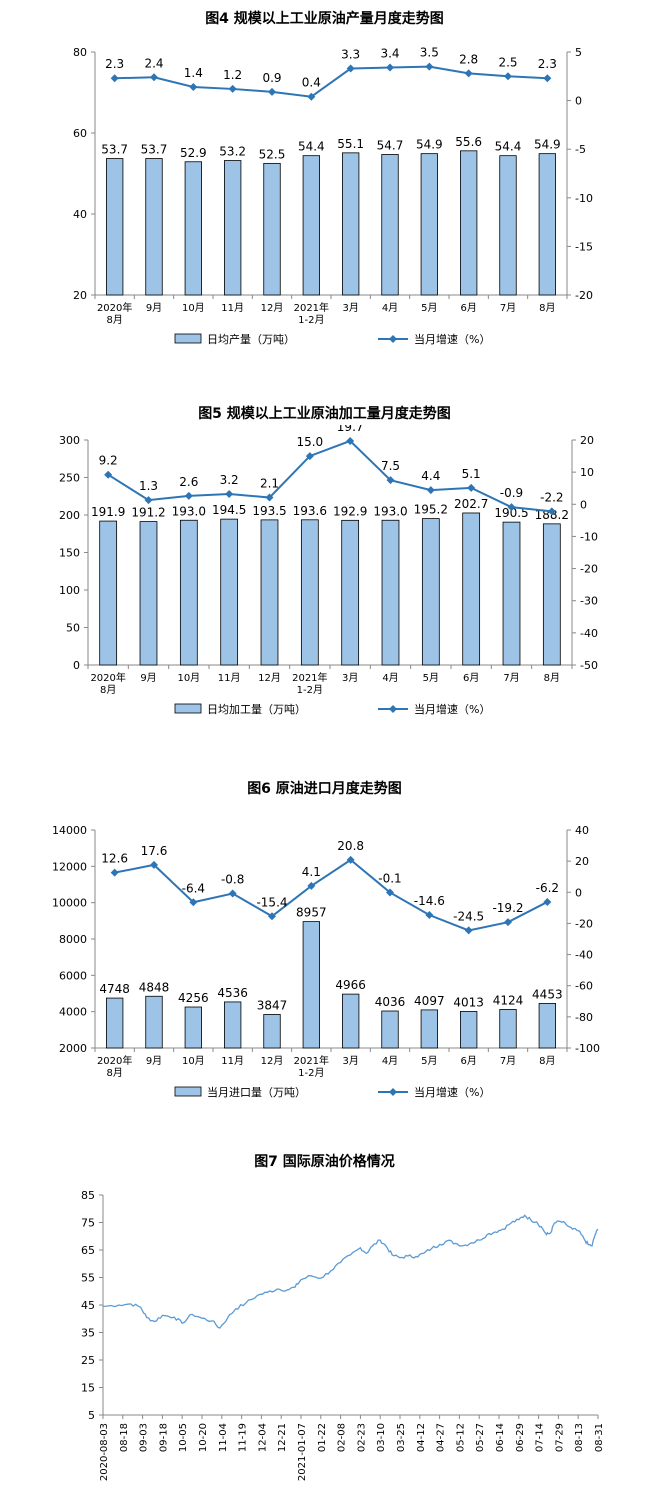 Image resolution: width=649 pixels, height=1488 pixels. I want to click on bar-value-label: 4097, so click(429, 1001).